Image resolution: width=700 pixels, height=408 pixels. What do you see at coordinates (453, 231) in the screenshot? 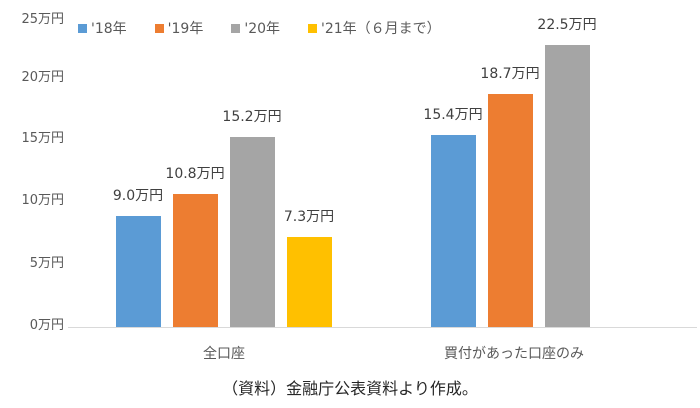
I see `bar-purchased-2018` at bounding box center [453, 231].